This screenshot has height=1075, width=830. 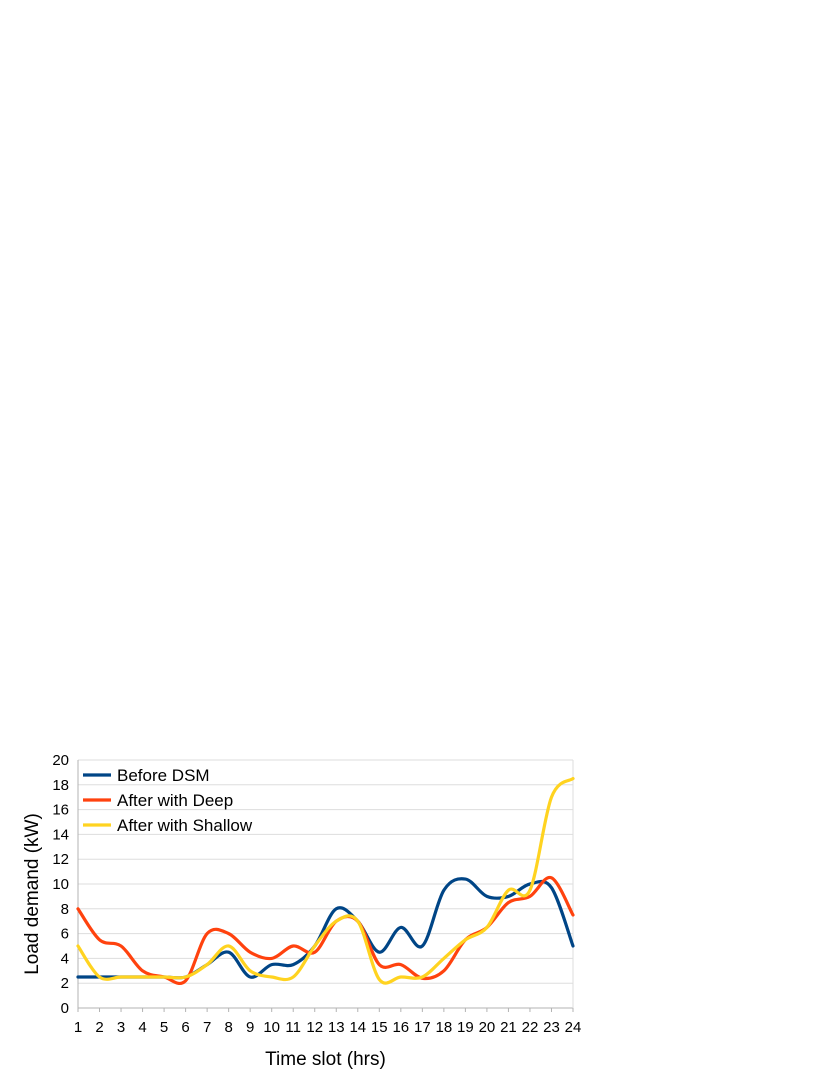 What do you see at coordinates (207, 1027) in the screenshot?
I see `x-tick-label: 7` at bounding box center [207, 1027].